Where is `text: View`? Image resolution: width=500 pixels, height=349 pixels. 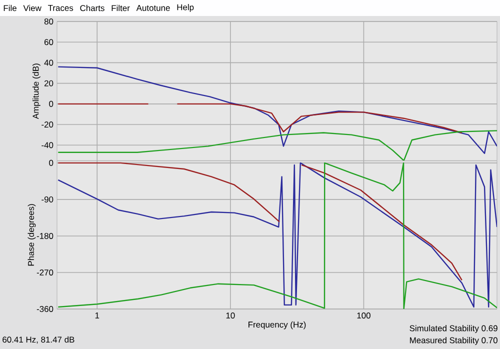
text: View is located at coordinates (32, 8).